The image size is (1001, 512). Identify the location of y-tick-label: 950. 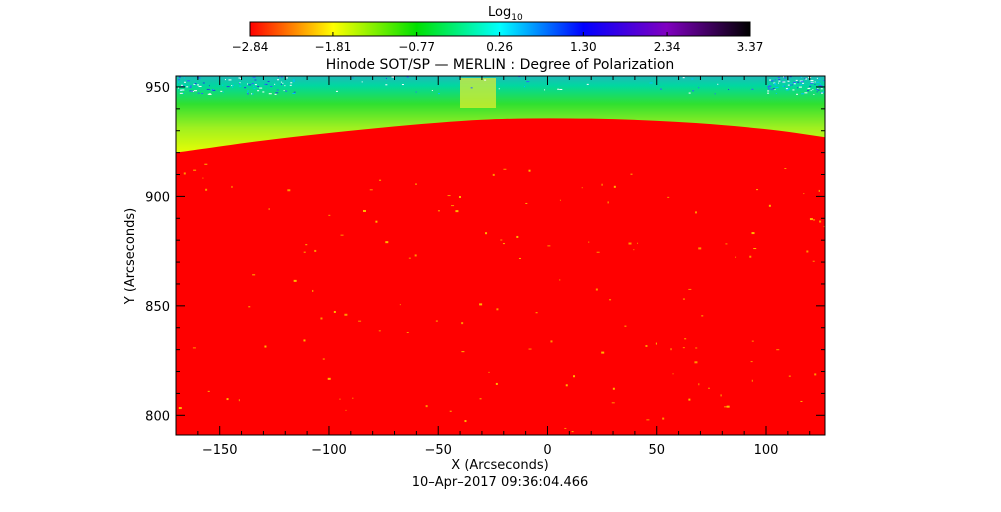
(157, 88).